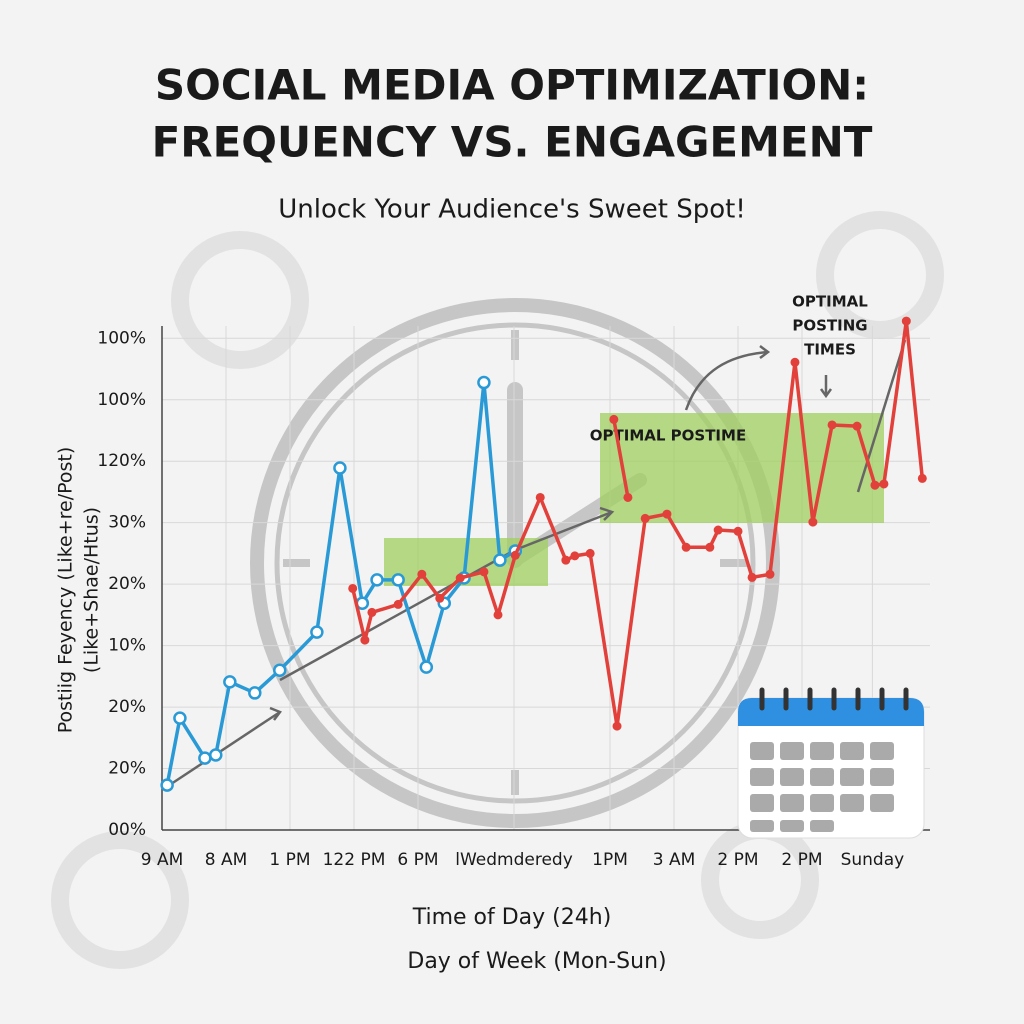 This screenshot has height=1024, width=1024. I want to click on annotation: OPTIMAL POSTIME, so click(668, 436).